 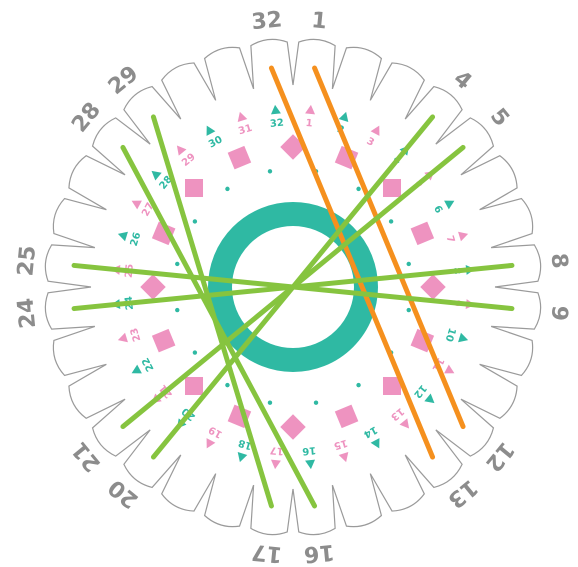 What do you see at coordinates (370, 432) in the screenshot?
I see `inner-slot-number: 14` at bounding box center [370, 432].